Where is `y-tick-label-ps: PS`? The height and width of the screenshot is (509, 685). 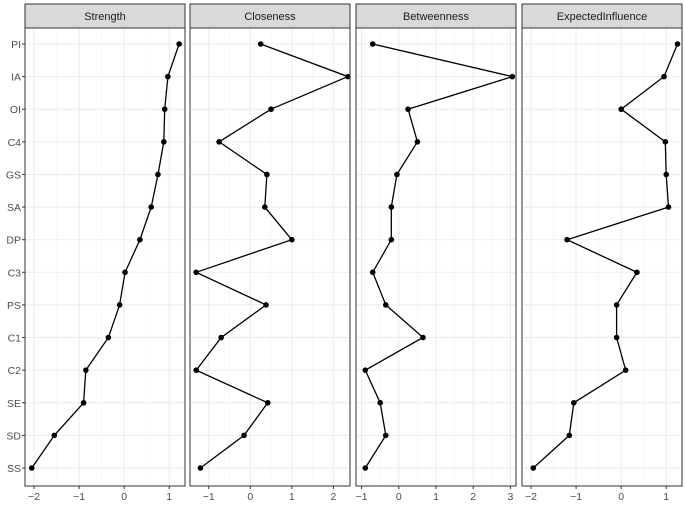
y-tick-label-ps: PS is located at coordinates (14, 306).